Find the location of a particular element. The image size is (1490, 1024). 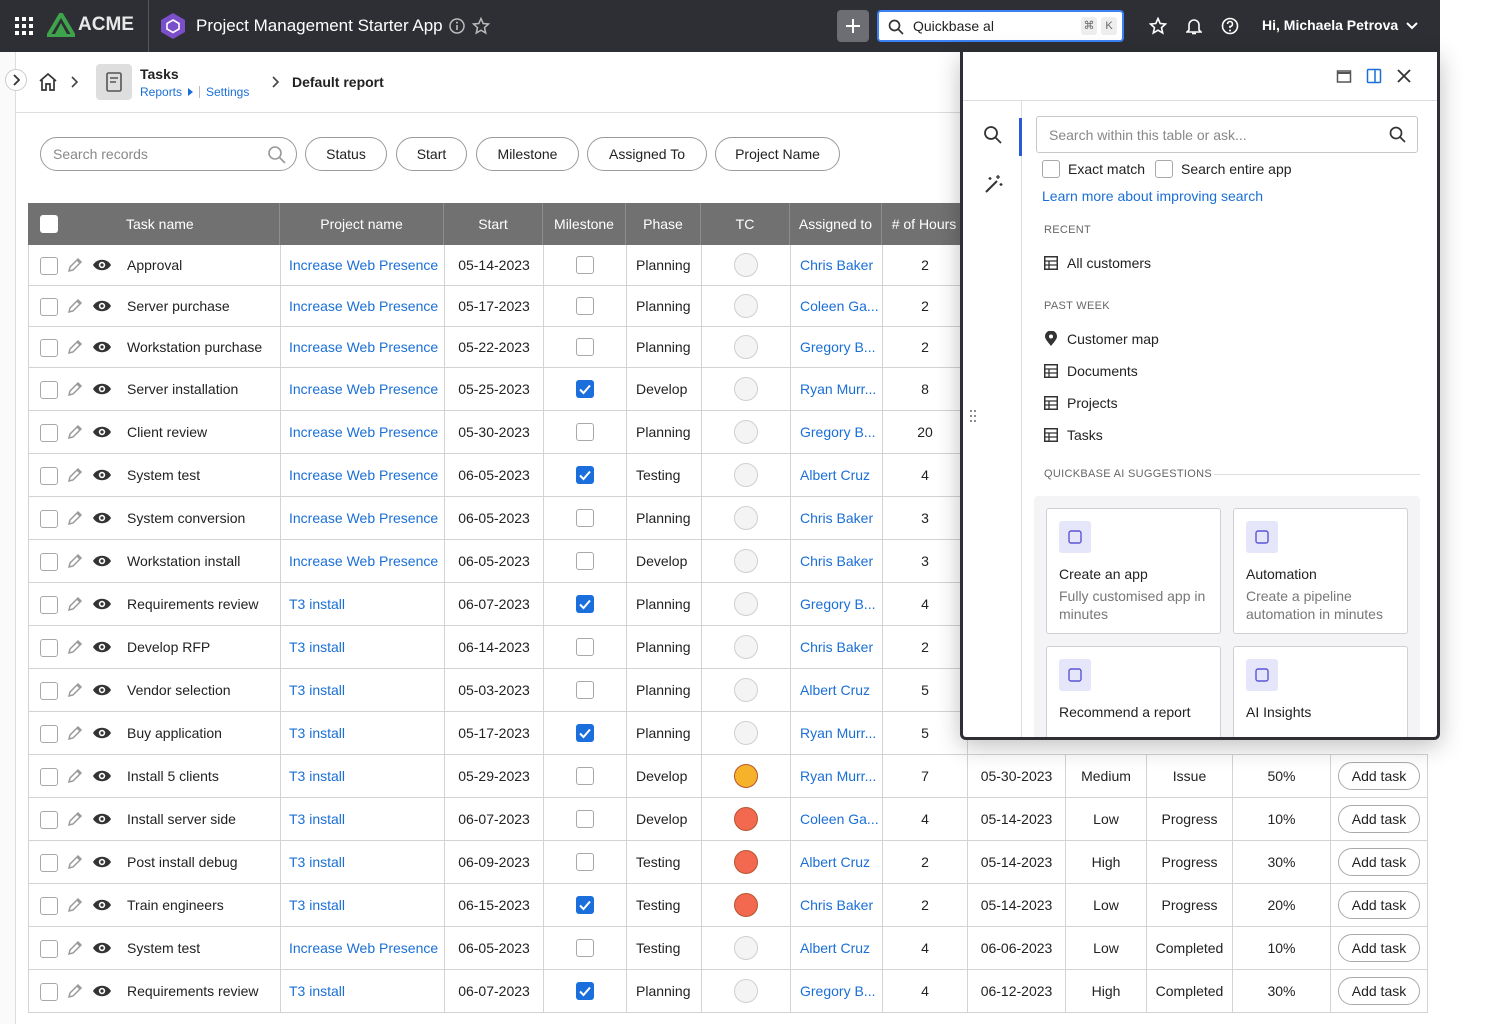

column-header: Phase is located at coordinates (663, 224).